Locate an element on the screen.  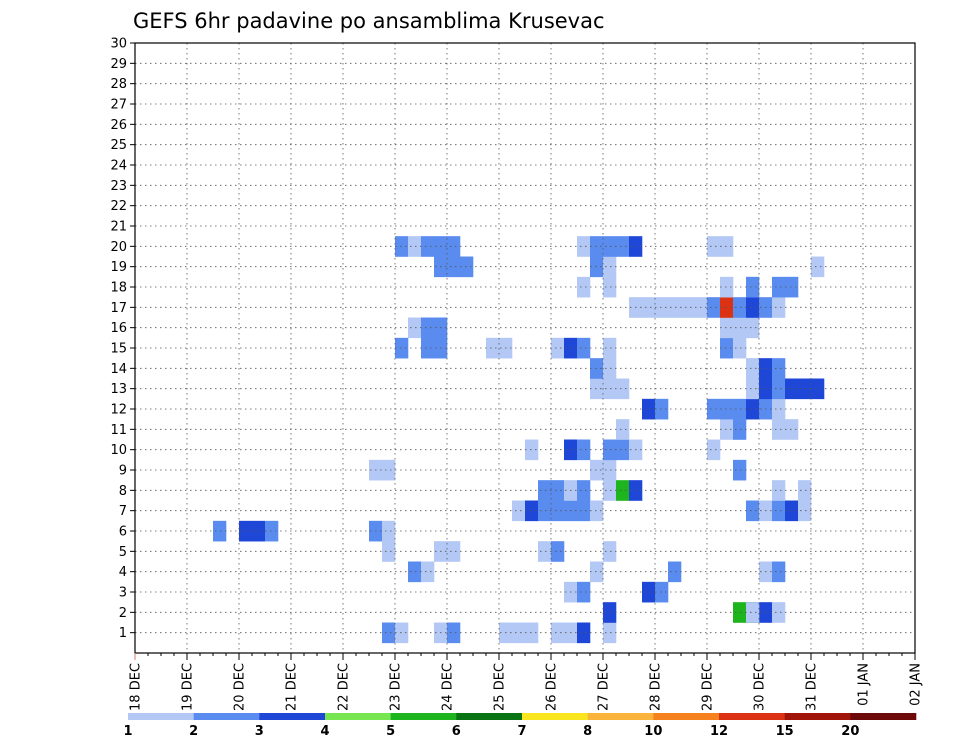
x-tick-label: 02 JAN is located at coordinates (916, 684).